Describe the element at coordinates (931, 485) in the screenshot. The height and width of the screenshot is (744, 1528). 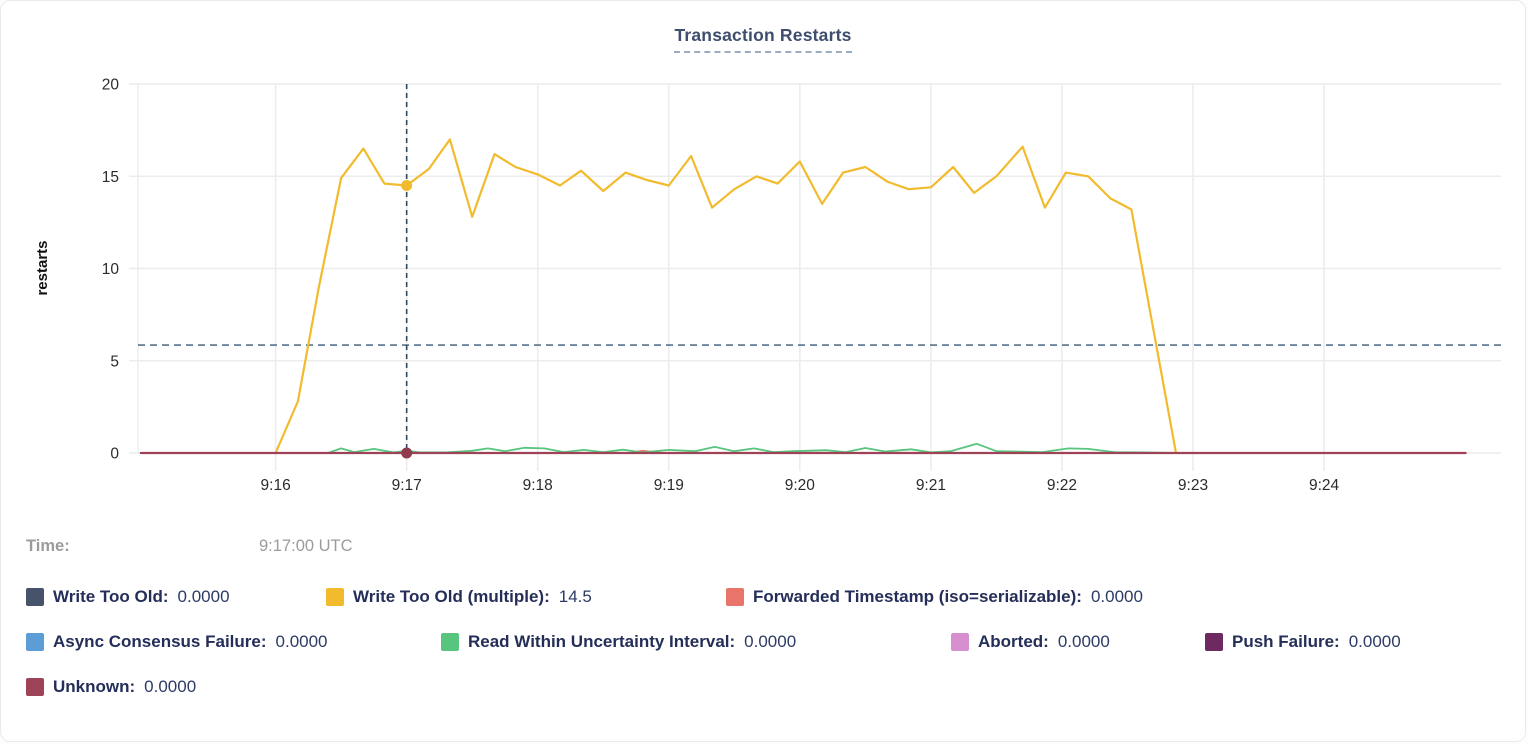
I see `x-axis-tick-label: 9:21` at that location.